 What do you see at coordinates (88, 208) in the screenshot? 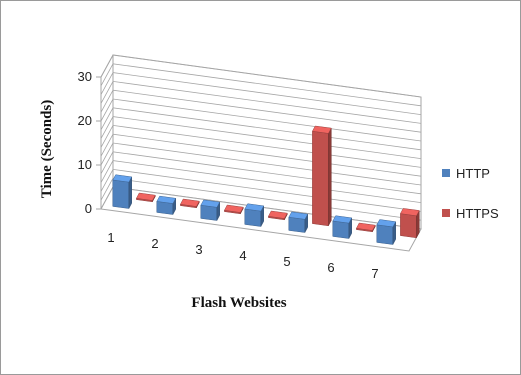
I see `y-tick-label: 0` at bounding box center [88, 208].